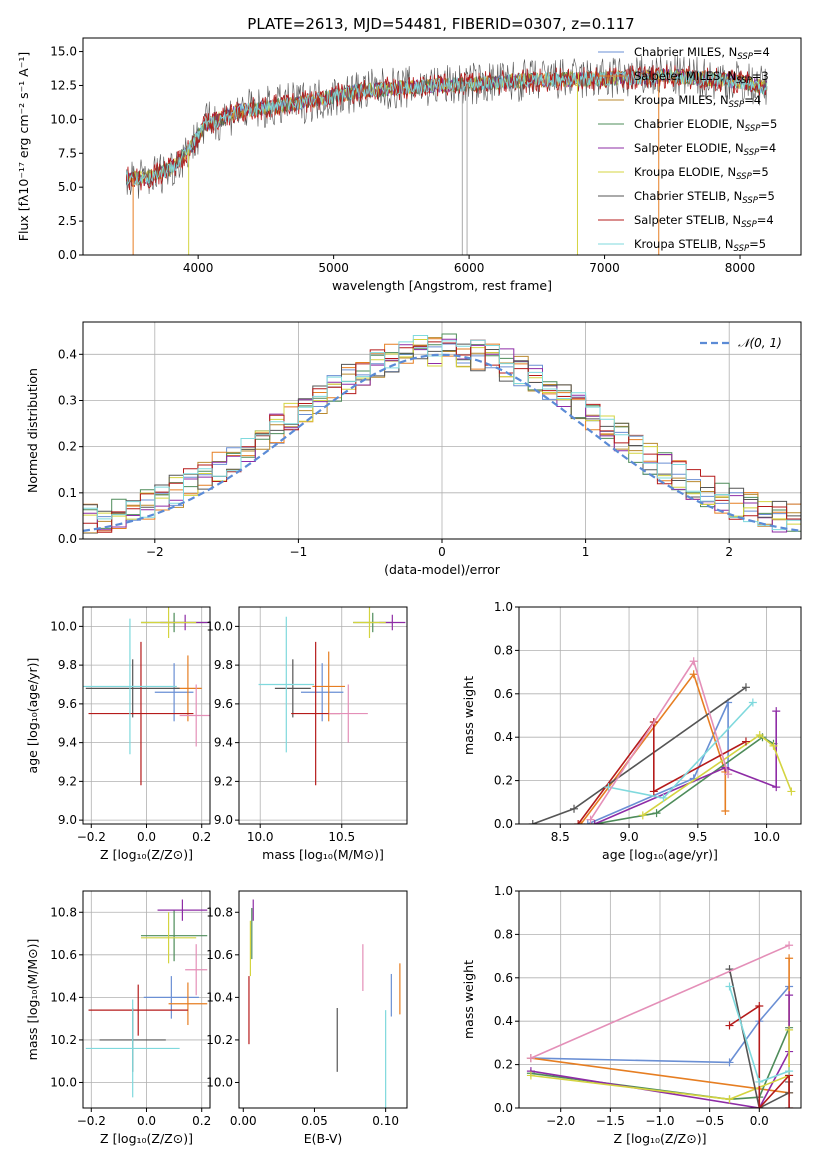 The height and width of the screenshot is (1170, 819). I want to click on x-tick-label: −1.5, so click(610, 1121).